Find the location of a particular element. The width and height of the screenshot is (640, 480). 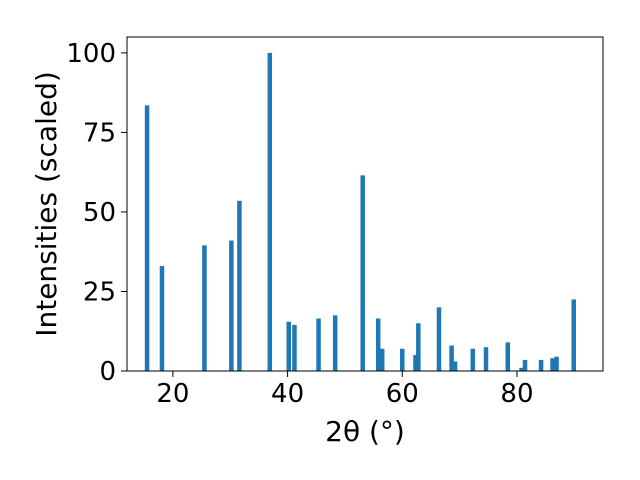

y-ticks-group: 0 25 50 75 100 is located at coordinates (96, 213).